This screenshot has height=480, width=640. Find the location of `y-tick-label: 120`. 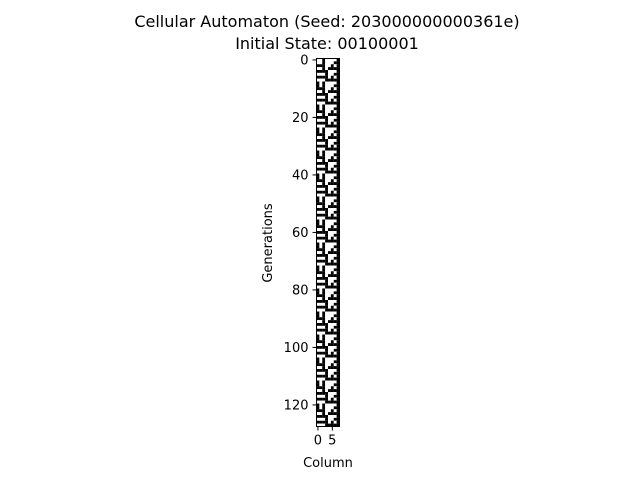

y-tick-label: 120 is located at coordinates (296, 405).